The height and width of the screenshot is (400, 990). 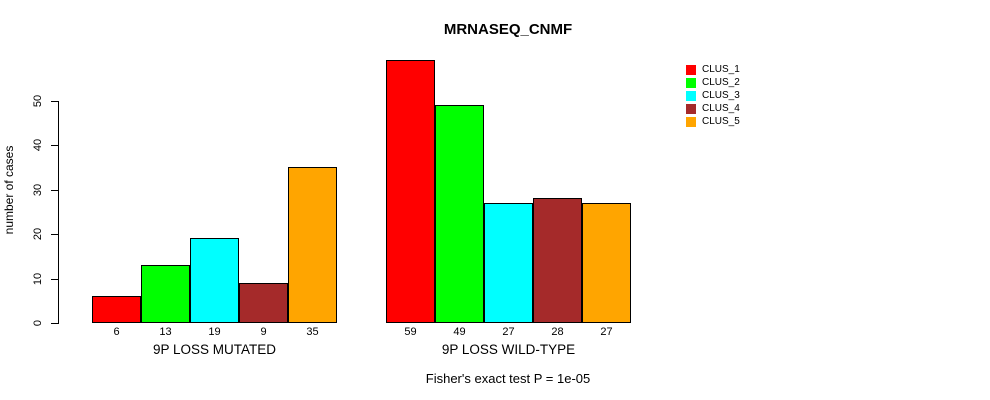 I want to click on bar-value-label: 13, so click(x=165, y=332).